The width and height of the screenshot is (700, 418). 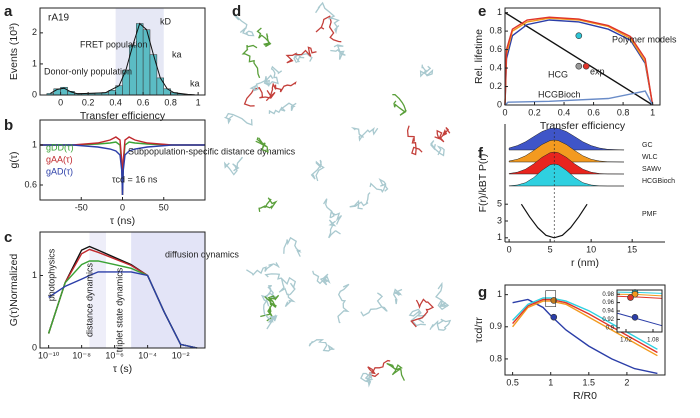 What do you see at coordinates (236, 11) in the screenshot?
I see `panel-label: d` at bounding box center [236, 11].